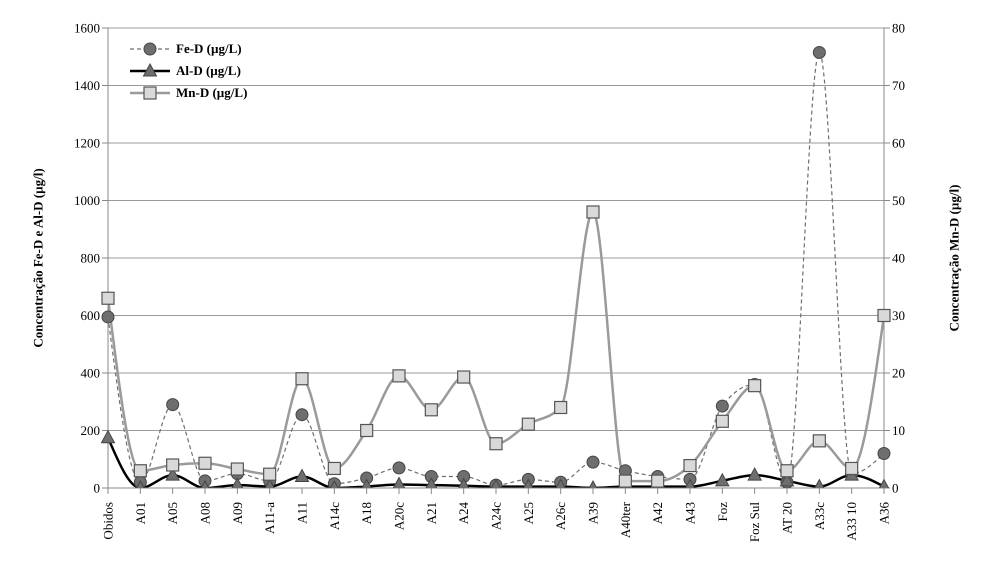  What do you see at coordinates (898, 373) in the screenshot?
I see `y2-tick-label: 20` at bounding box center [898, 373].